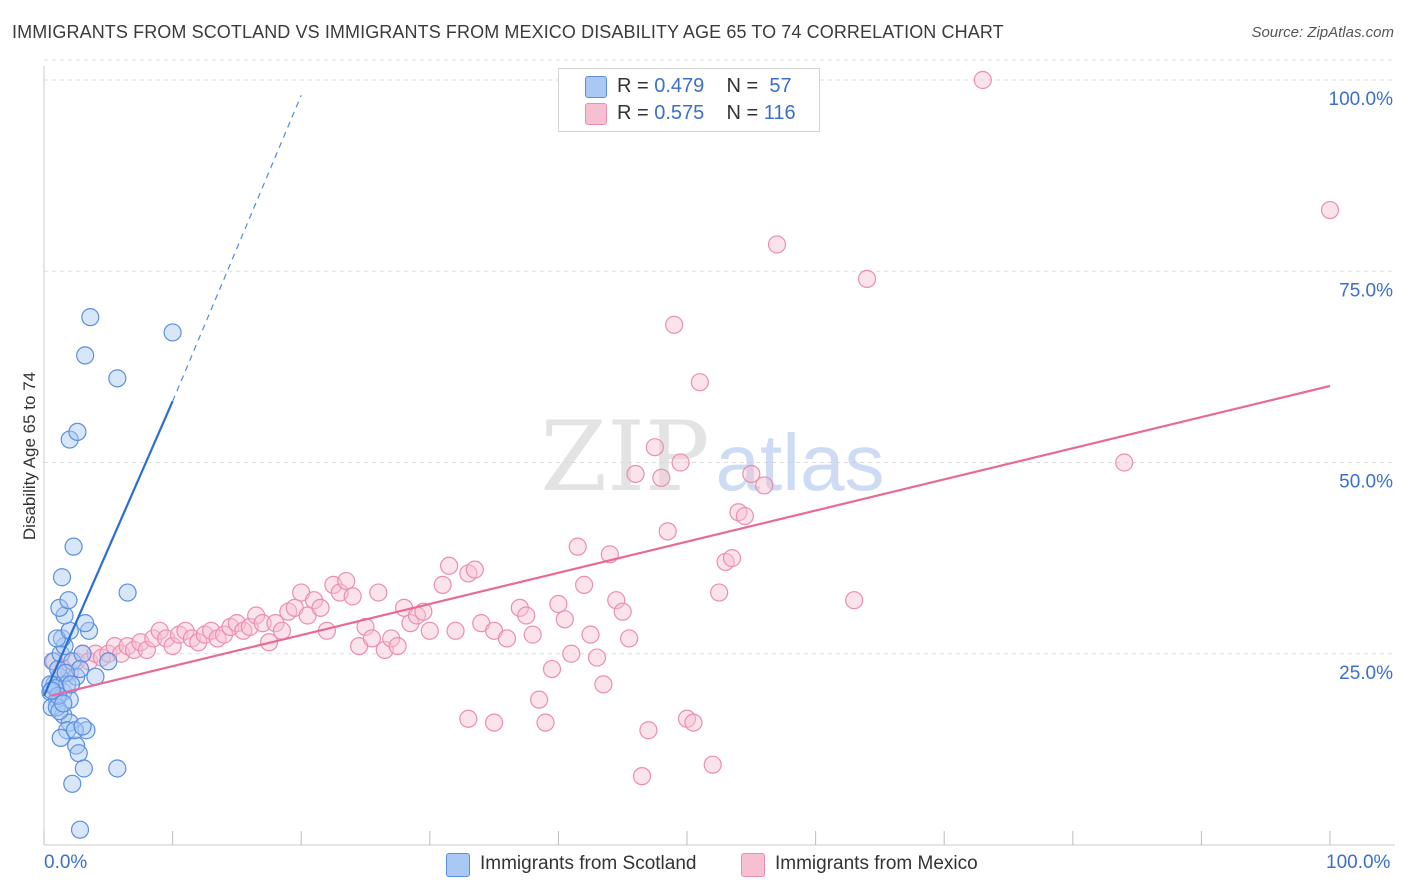 The width and height of the screenshot is (1406, 892). What do you see at coordinates (1366, 290) in the screenshot?
I see `y-tick-label: 75.0%` at bounding box center [1366, 290].